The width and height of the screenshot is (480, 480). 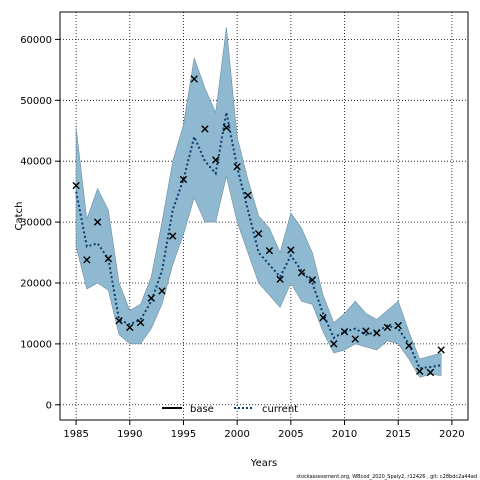 I want to click on x-axis-ticks: 1985 1990 1995 2000 2005 2010 2015 2020, so click(x=264, y=430).